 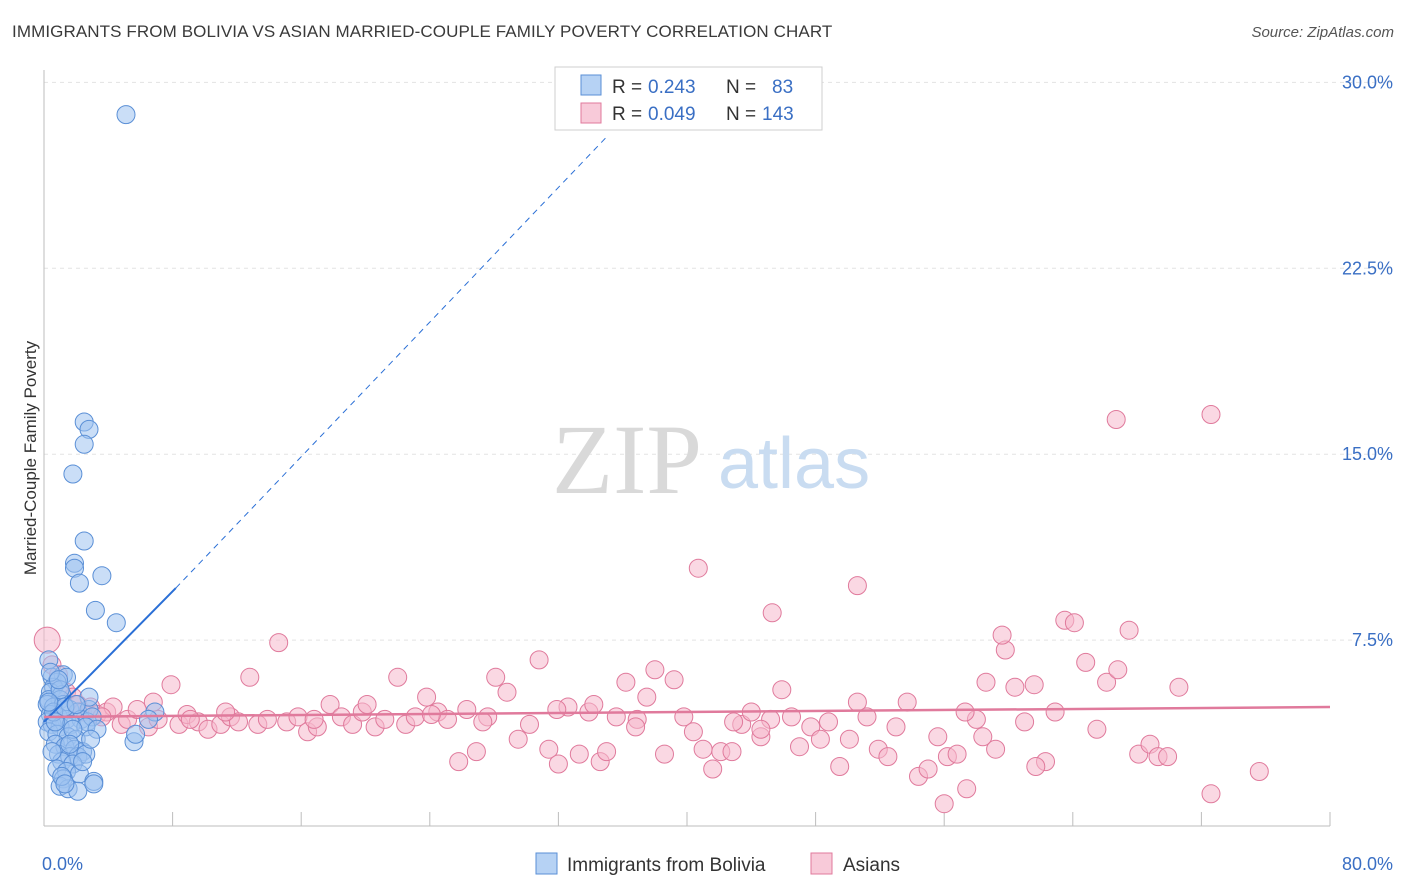 What do you see at coordinates (1367, 82) in the screenshot?
I see `y-tick-label-3: 30.0%` at bounding box center [1367, 82].